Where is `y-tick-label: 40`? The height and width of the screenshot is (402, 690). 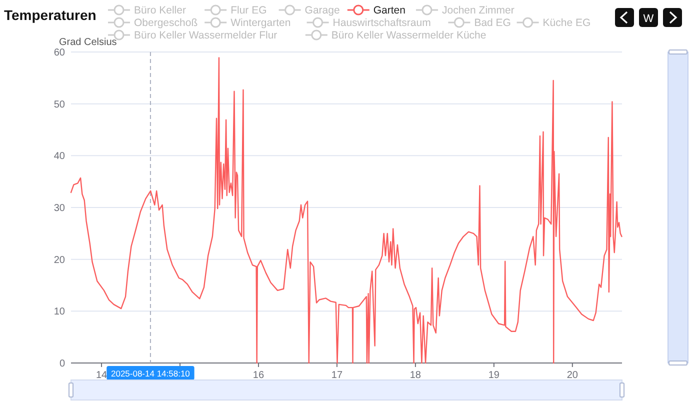 y-tick-label: 40 is located at coordinates (60, 156).